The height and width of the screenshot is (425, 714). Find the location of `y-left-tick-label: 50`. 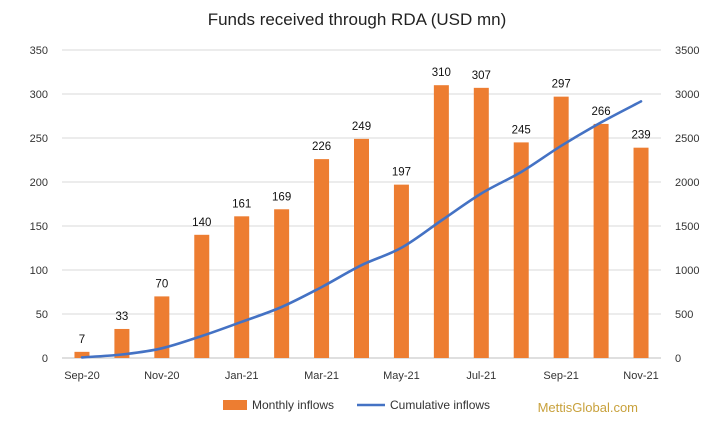

y-left-tick-label: 50 is located at coordinates (42, 315).